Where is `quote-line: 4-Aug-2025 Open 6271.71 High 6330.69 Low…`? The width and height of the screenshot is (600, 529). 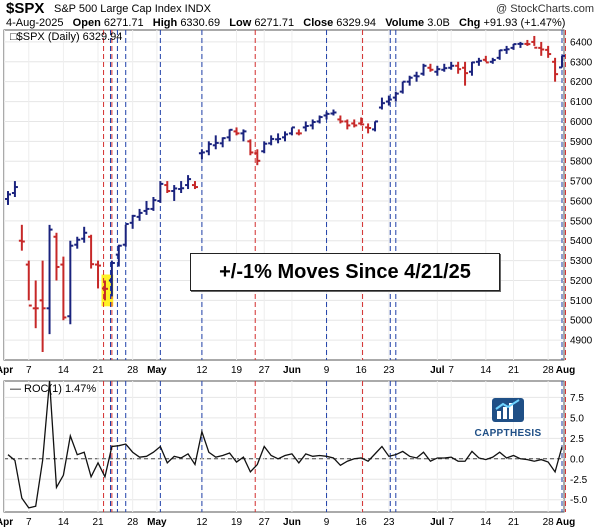
quote-line: 4-Aug-2025 Open 6271.71 High 6330.69 Low… is located at coordinates (285, 23).